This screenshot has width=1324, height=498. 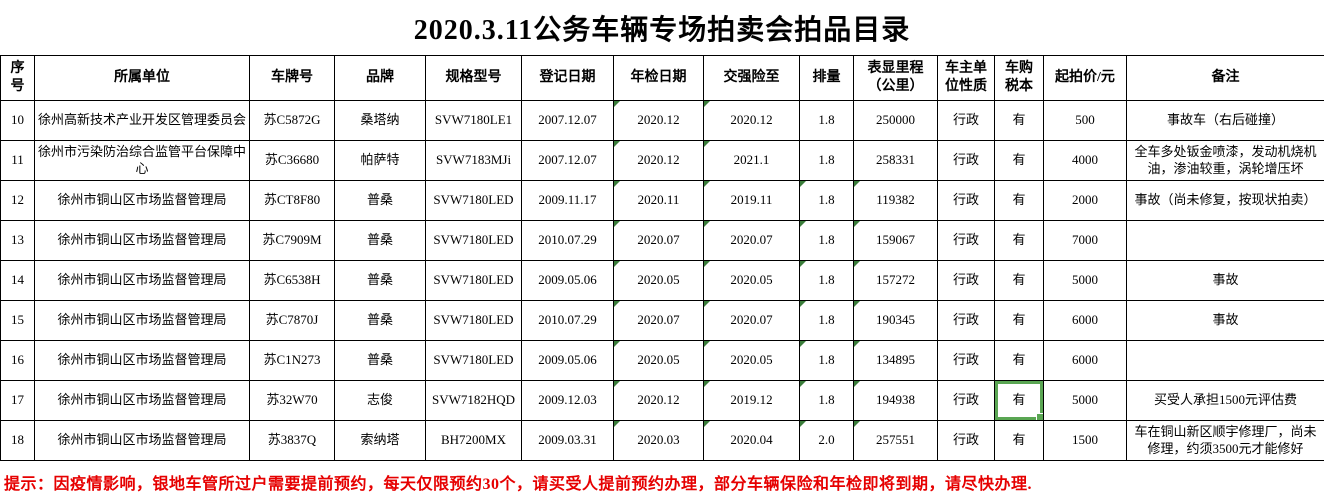 What do you see at coordinates (17, 120) in the screenshot?
I see `cell-no: 10` at bounding box center [17, 120].